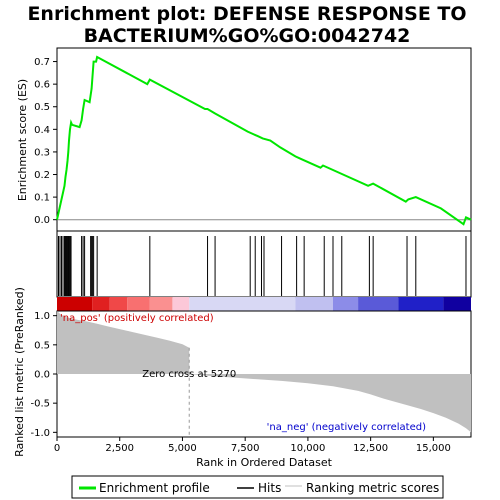  Describe the element at coordinates (247, 36) in the screenshot. I see `chart-title-line2: BACTERIUM%GO%GO:0042742` at that location.